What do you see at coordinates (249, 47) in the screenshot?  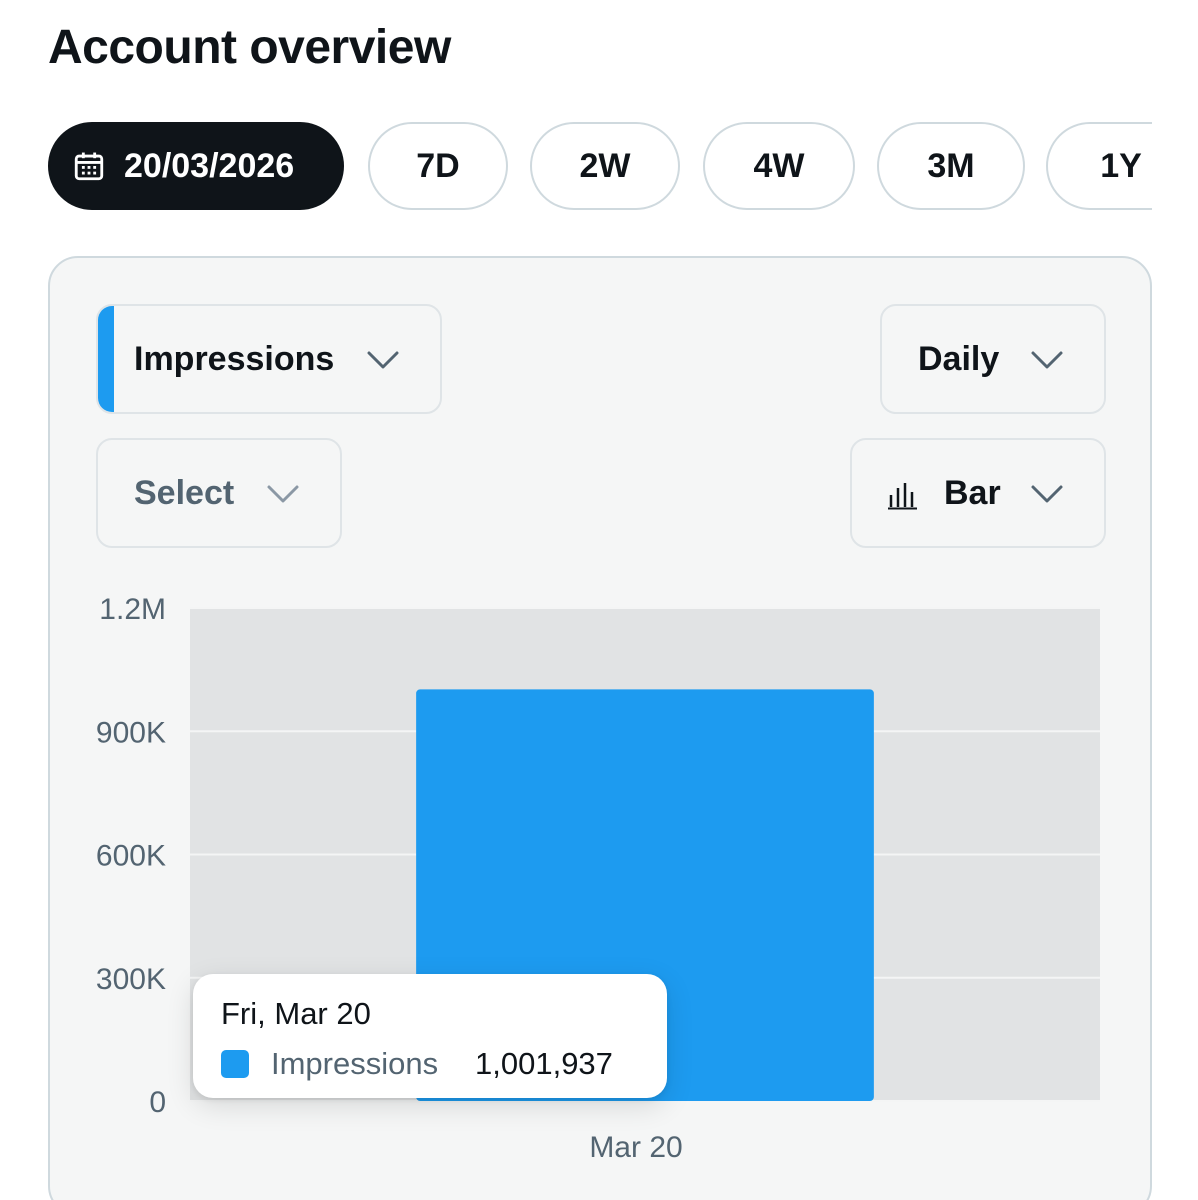 I see `page-title: Account overview` at bounding box center [249, 47].